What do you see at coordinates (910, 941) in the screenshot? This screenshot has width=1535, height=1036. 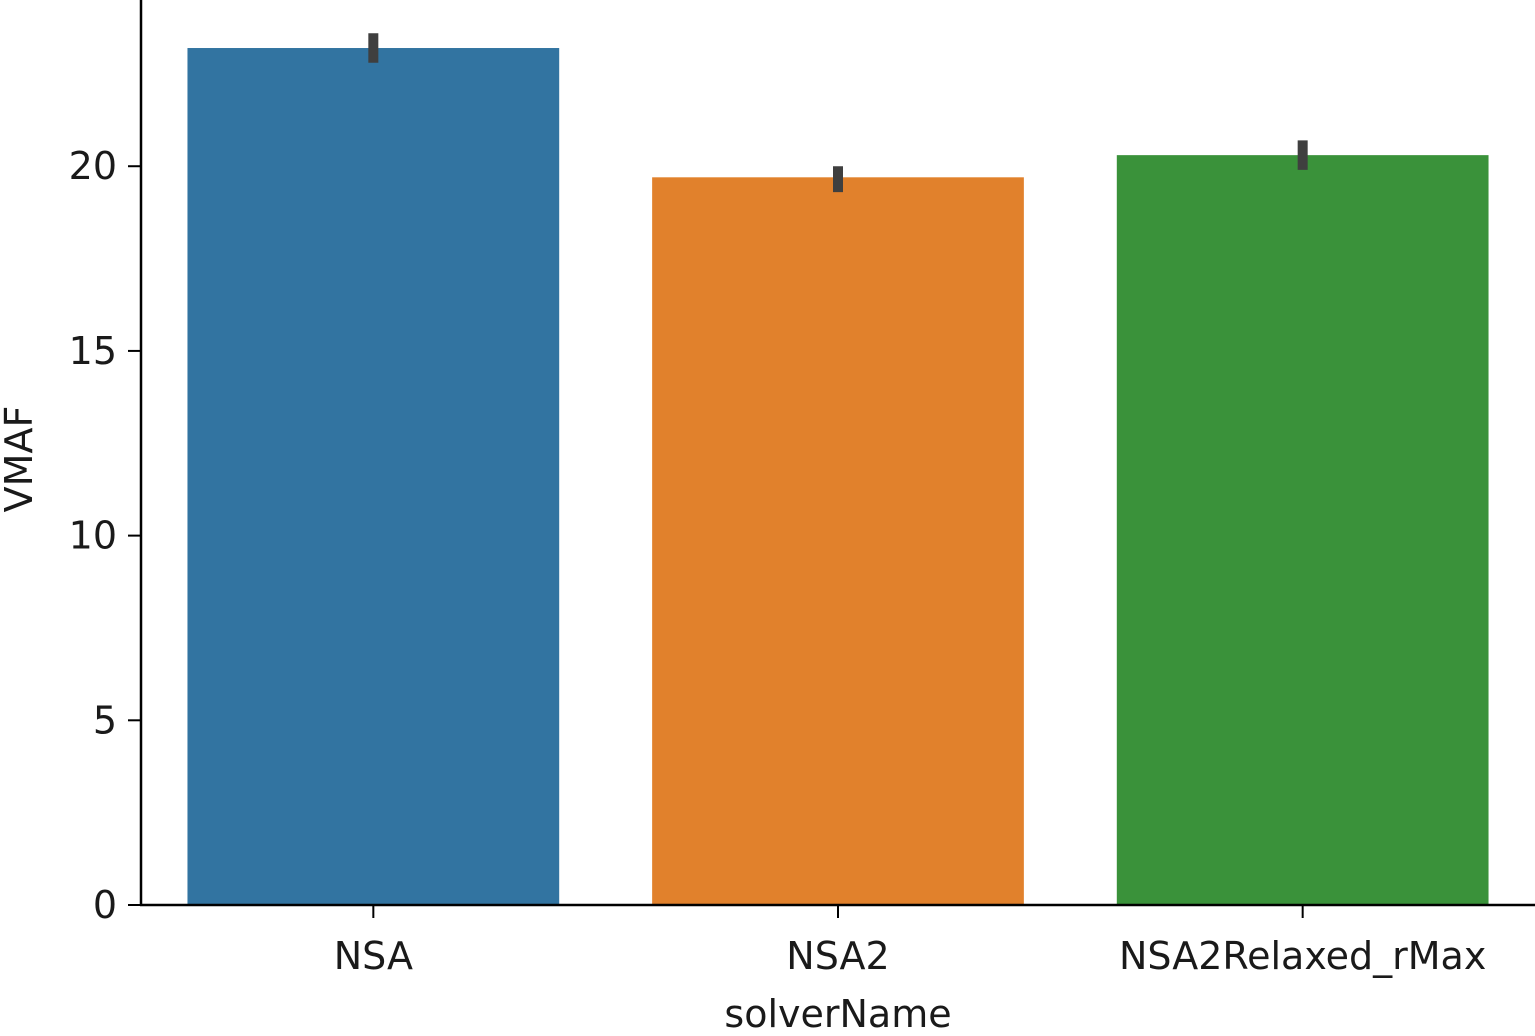 I see `x-ticks-layer: NSA NSA2 NSA2Relaxed_rMax` at bounding box center [910, 941].